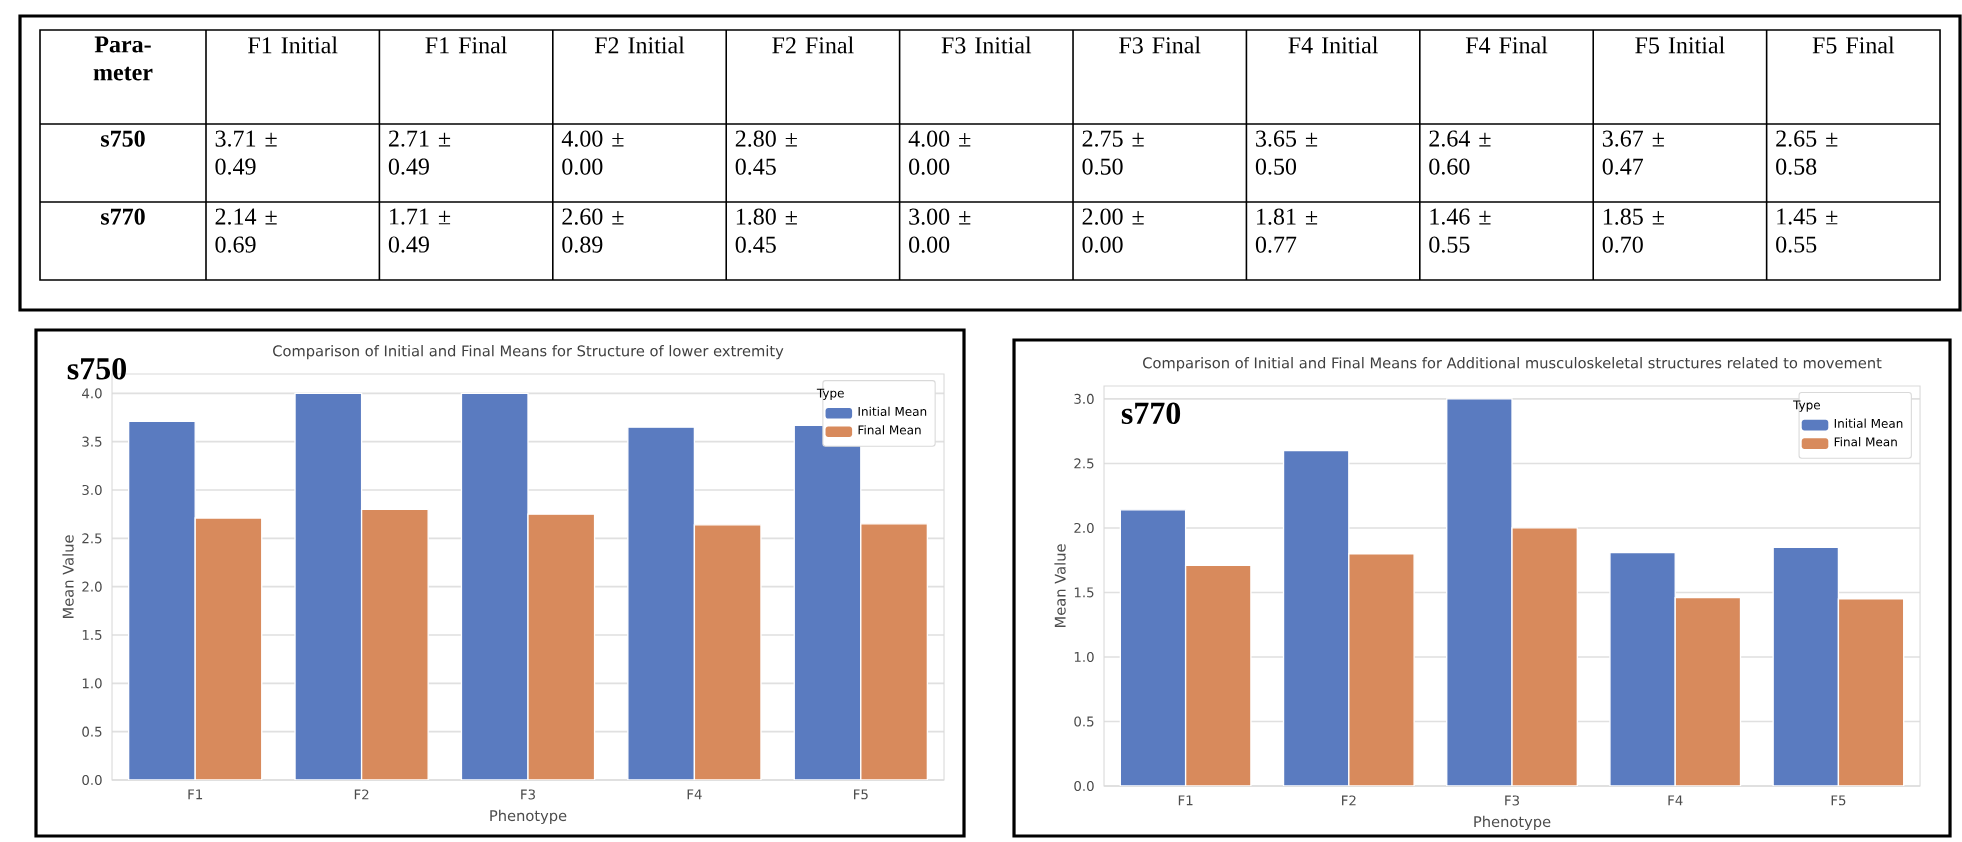  Describe the element at coordinates (1633, 152) in the screenshot. I see `text: 3.67 ± 0.47` at that location.